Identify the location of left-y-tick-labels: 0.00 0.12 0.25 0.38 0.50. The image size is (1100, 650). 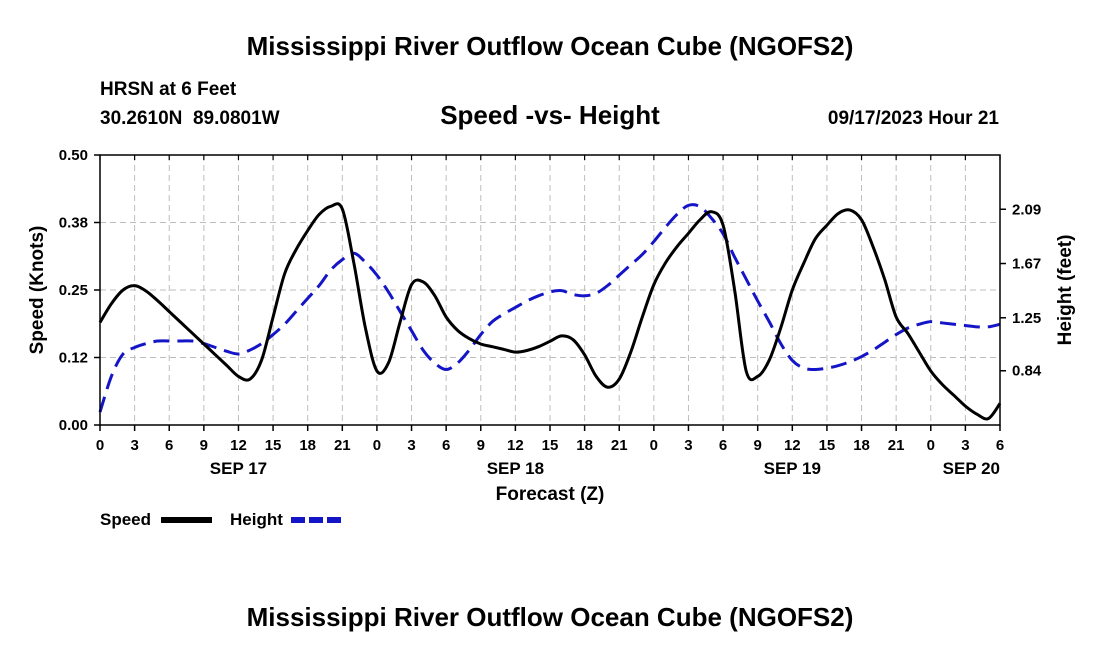
(73, 290).